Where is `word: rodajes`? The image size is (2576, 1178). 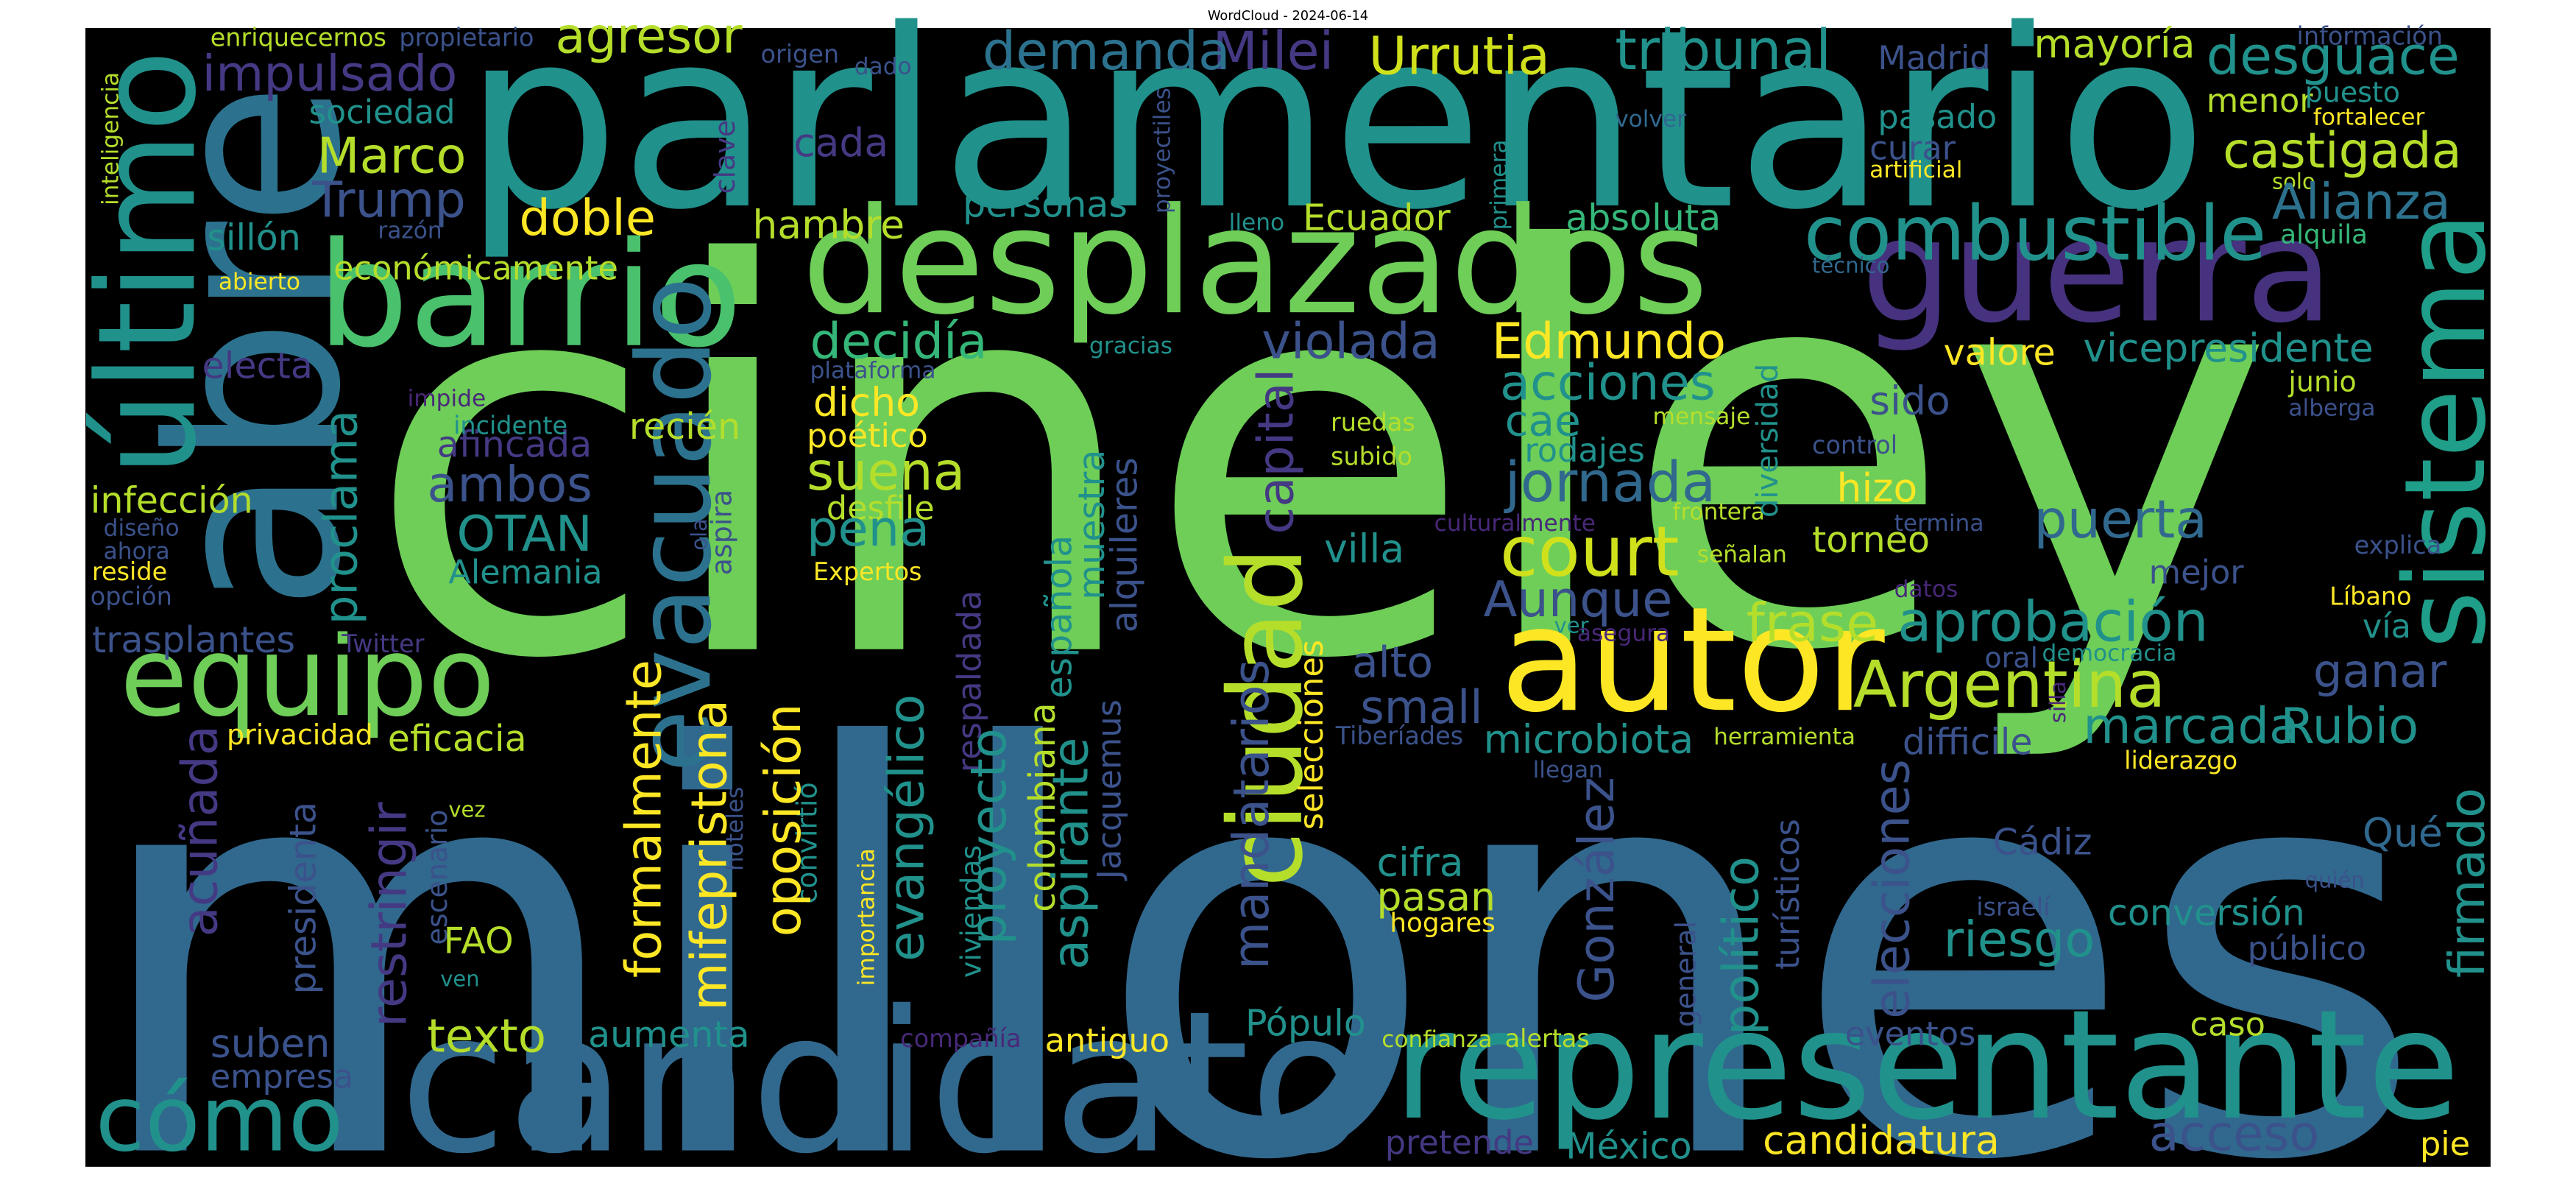
word: rodajes is located at coordinates (1584, 450).